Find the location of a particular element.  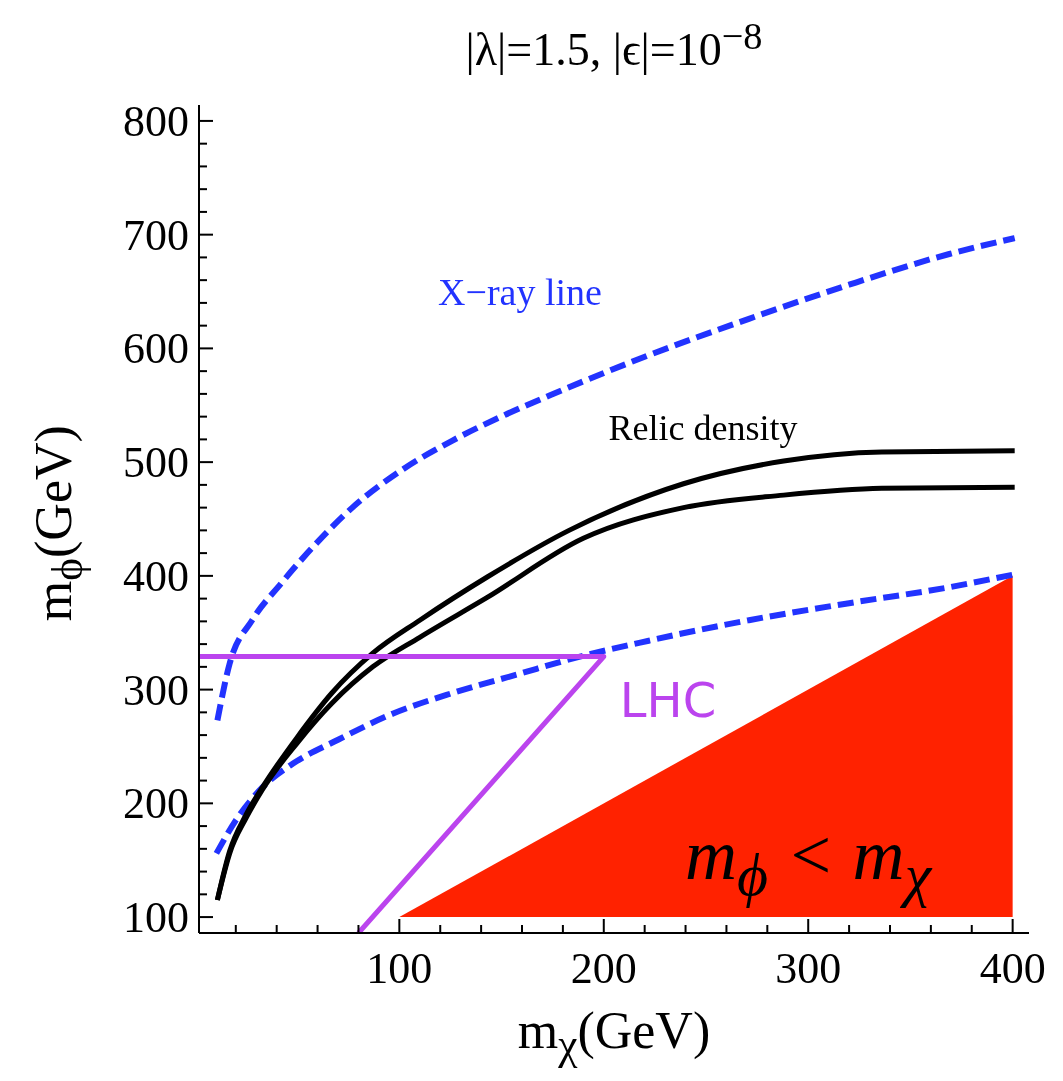

annotation: m$_{ϕ}$ < m$_{χ}$ is located at coordinates (808, 862).